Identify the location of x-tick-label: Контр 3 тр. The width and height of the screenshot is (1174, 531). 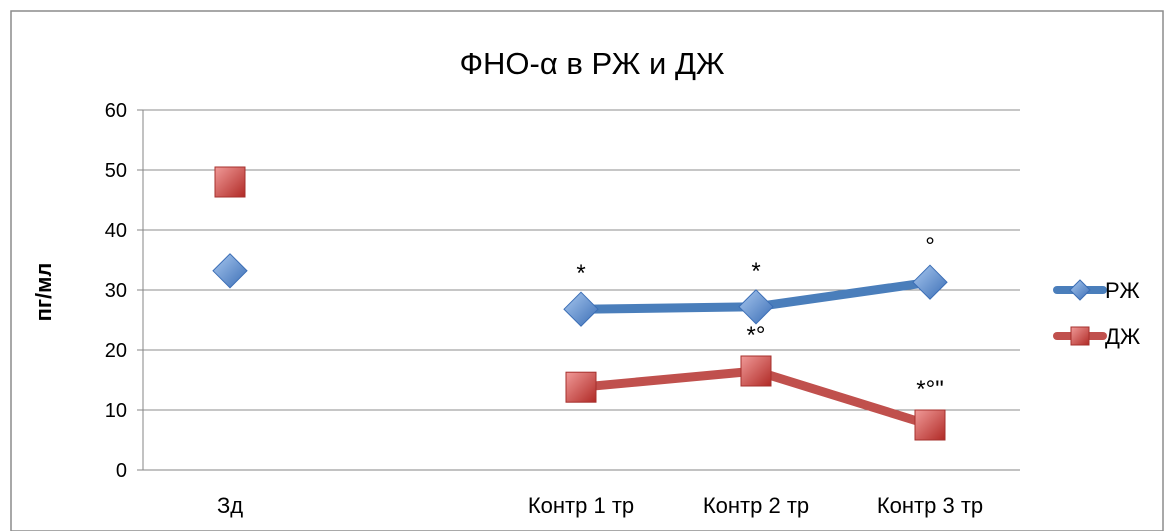
(930, 505).